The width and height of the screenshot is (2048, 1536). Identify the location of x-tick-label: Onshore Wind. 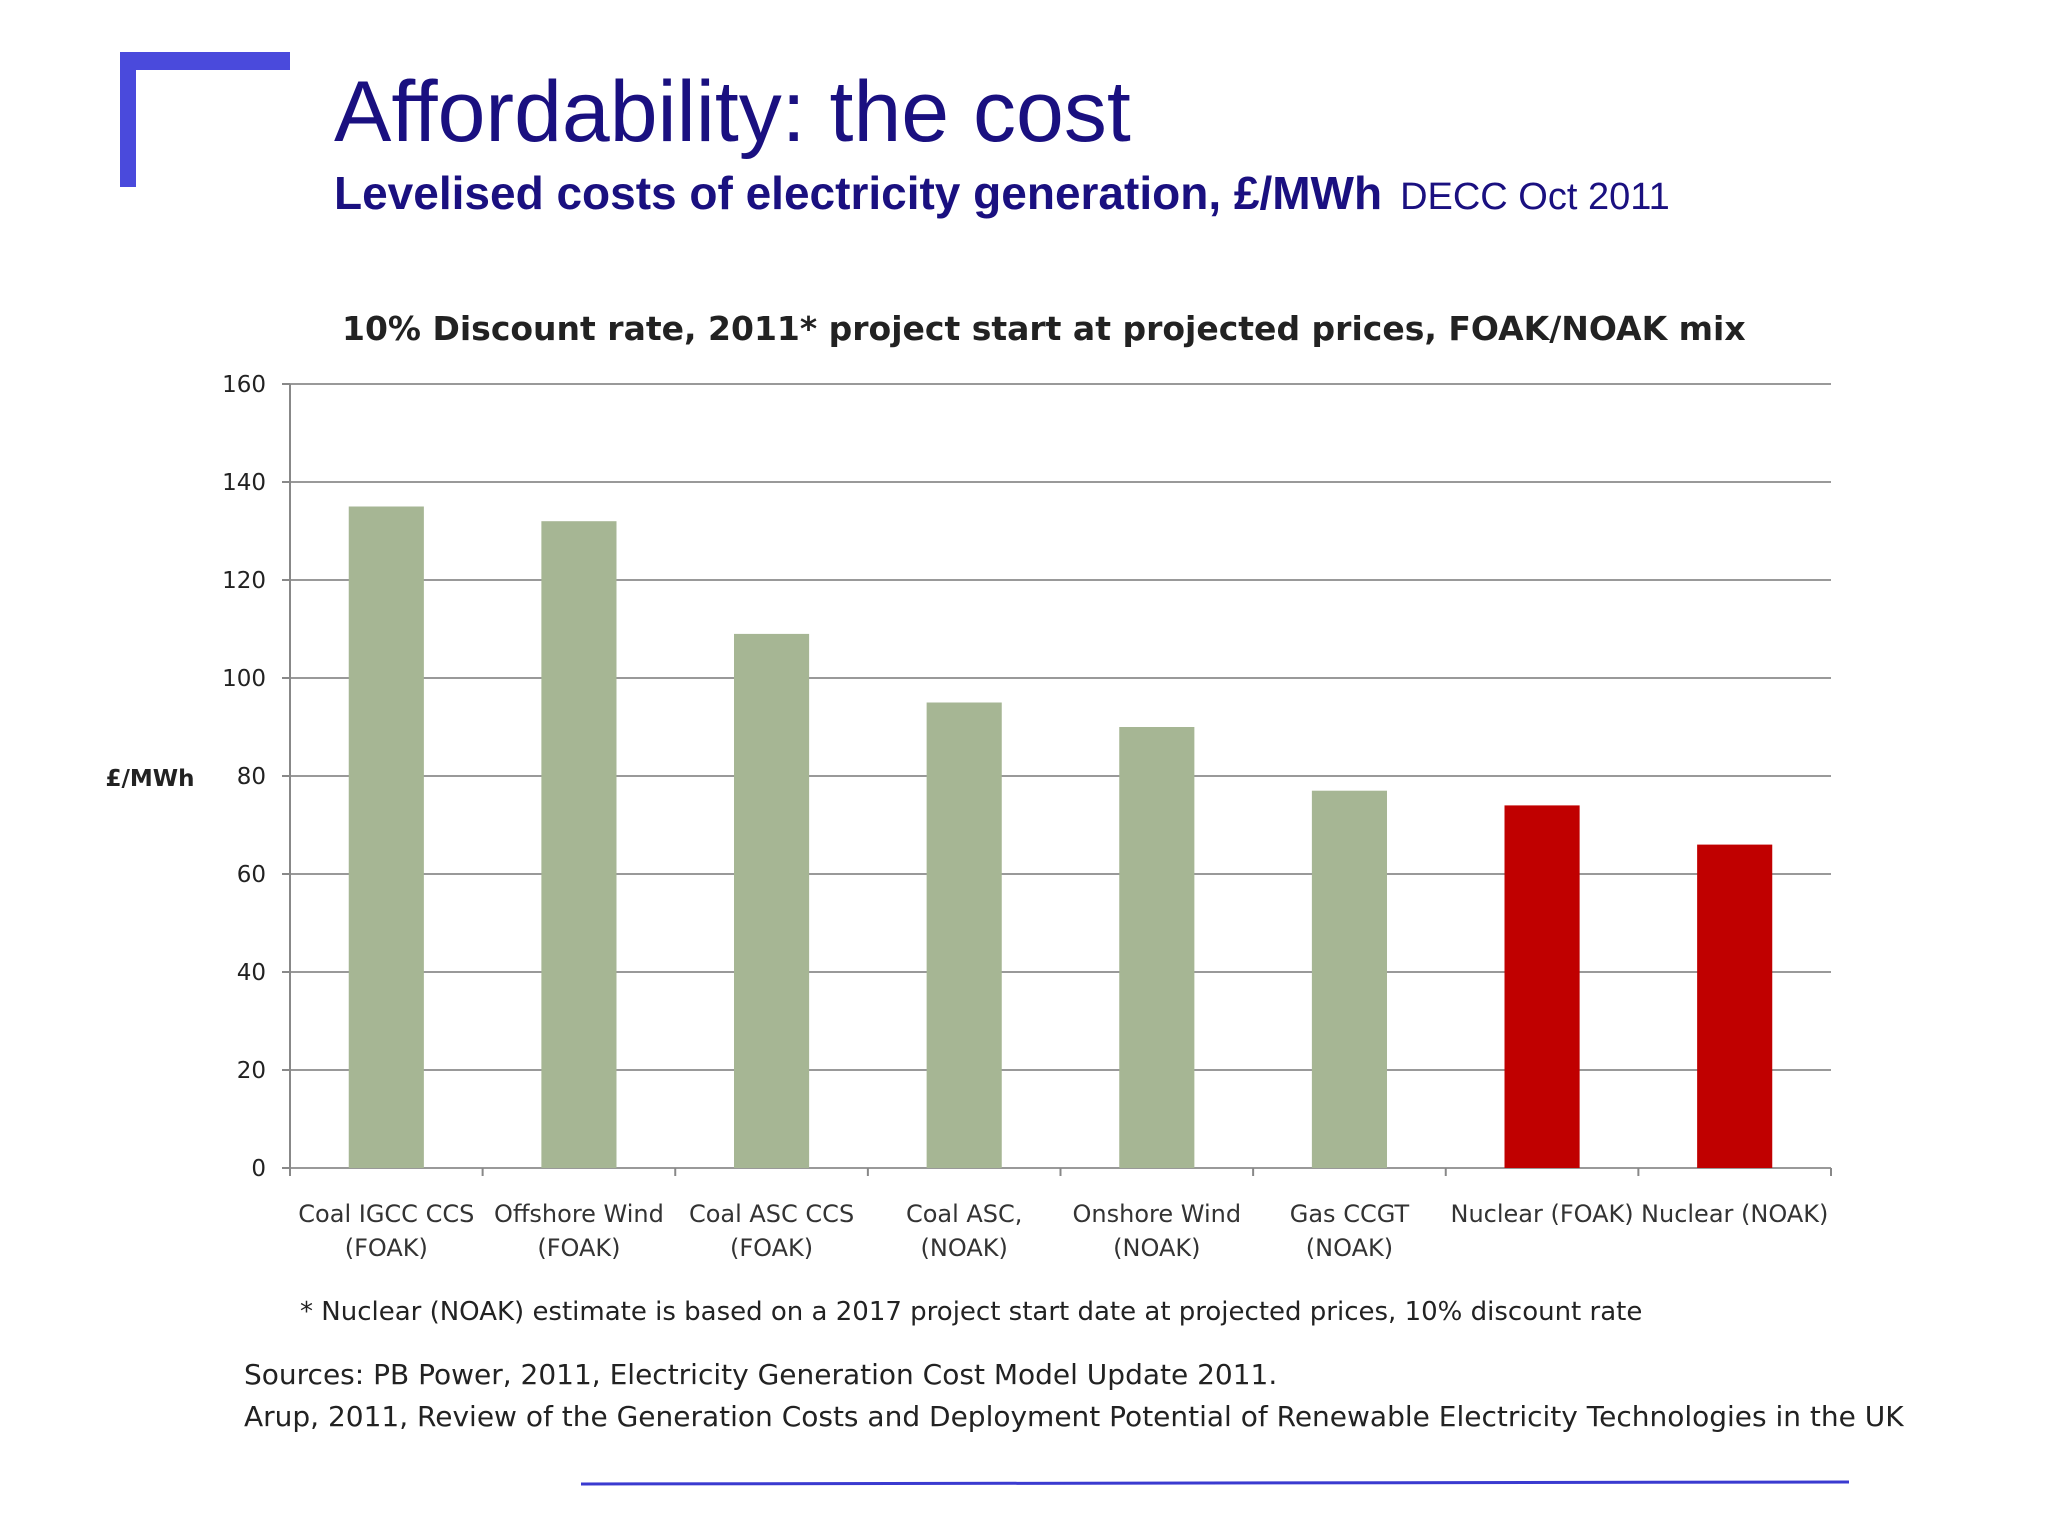
(1157, 1214).